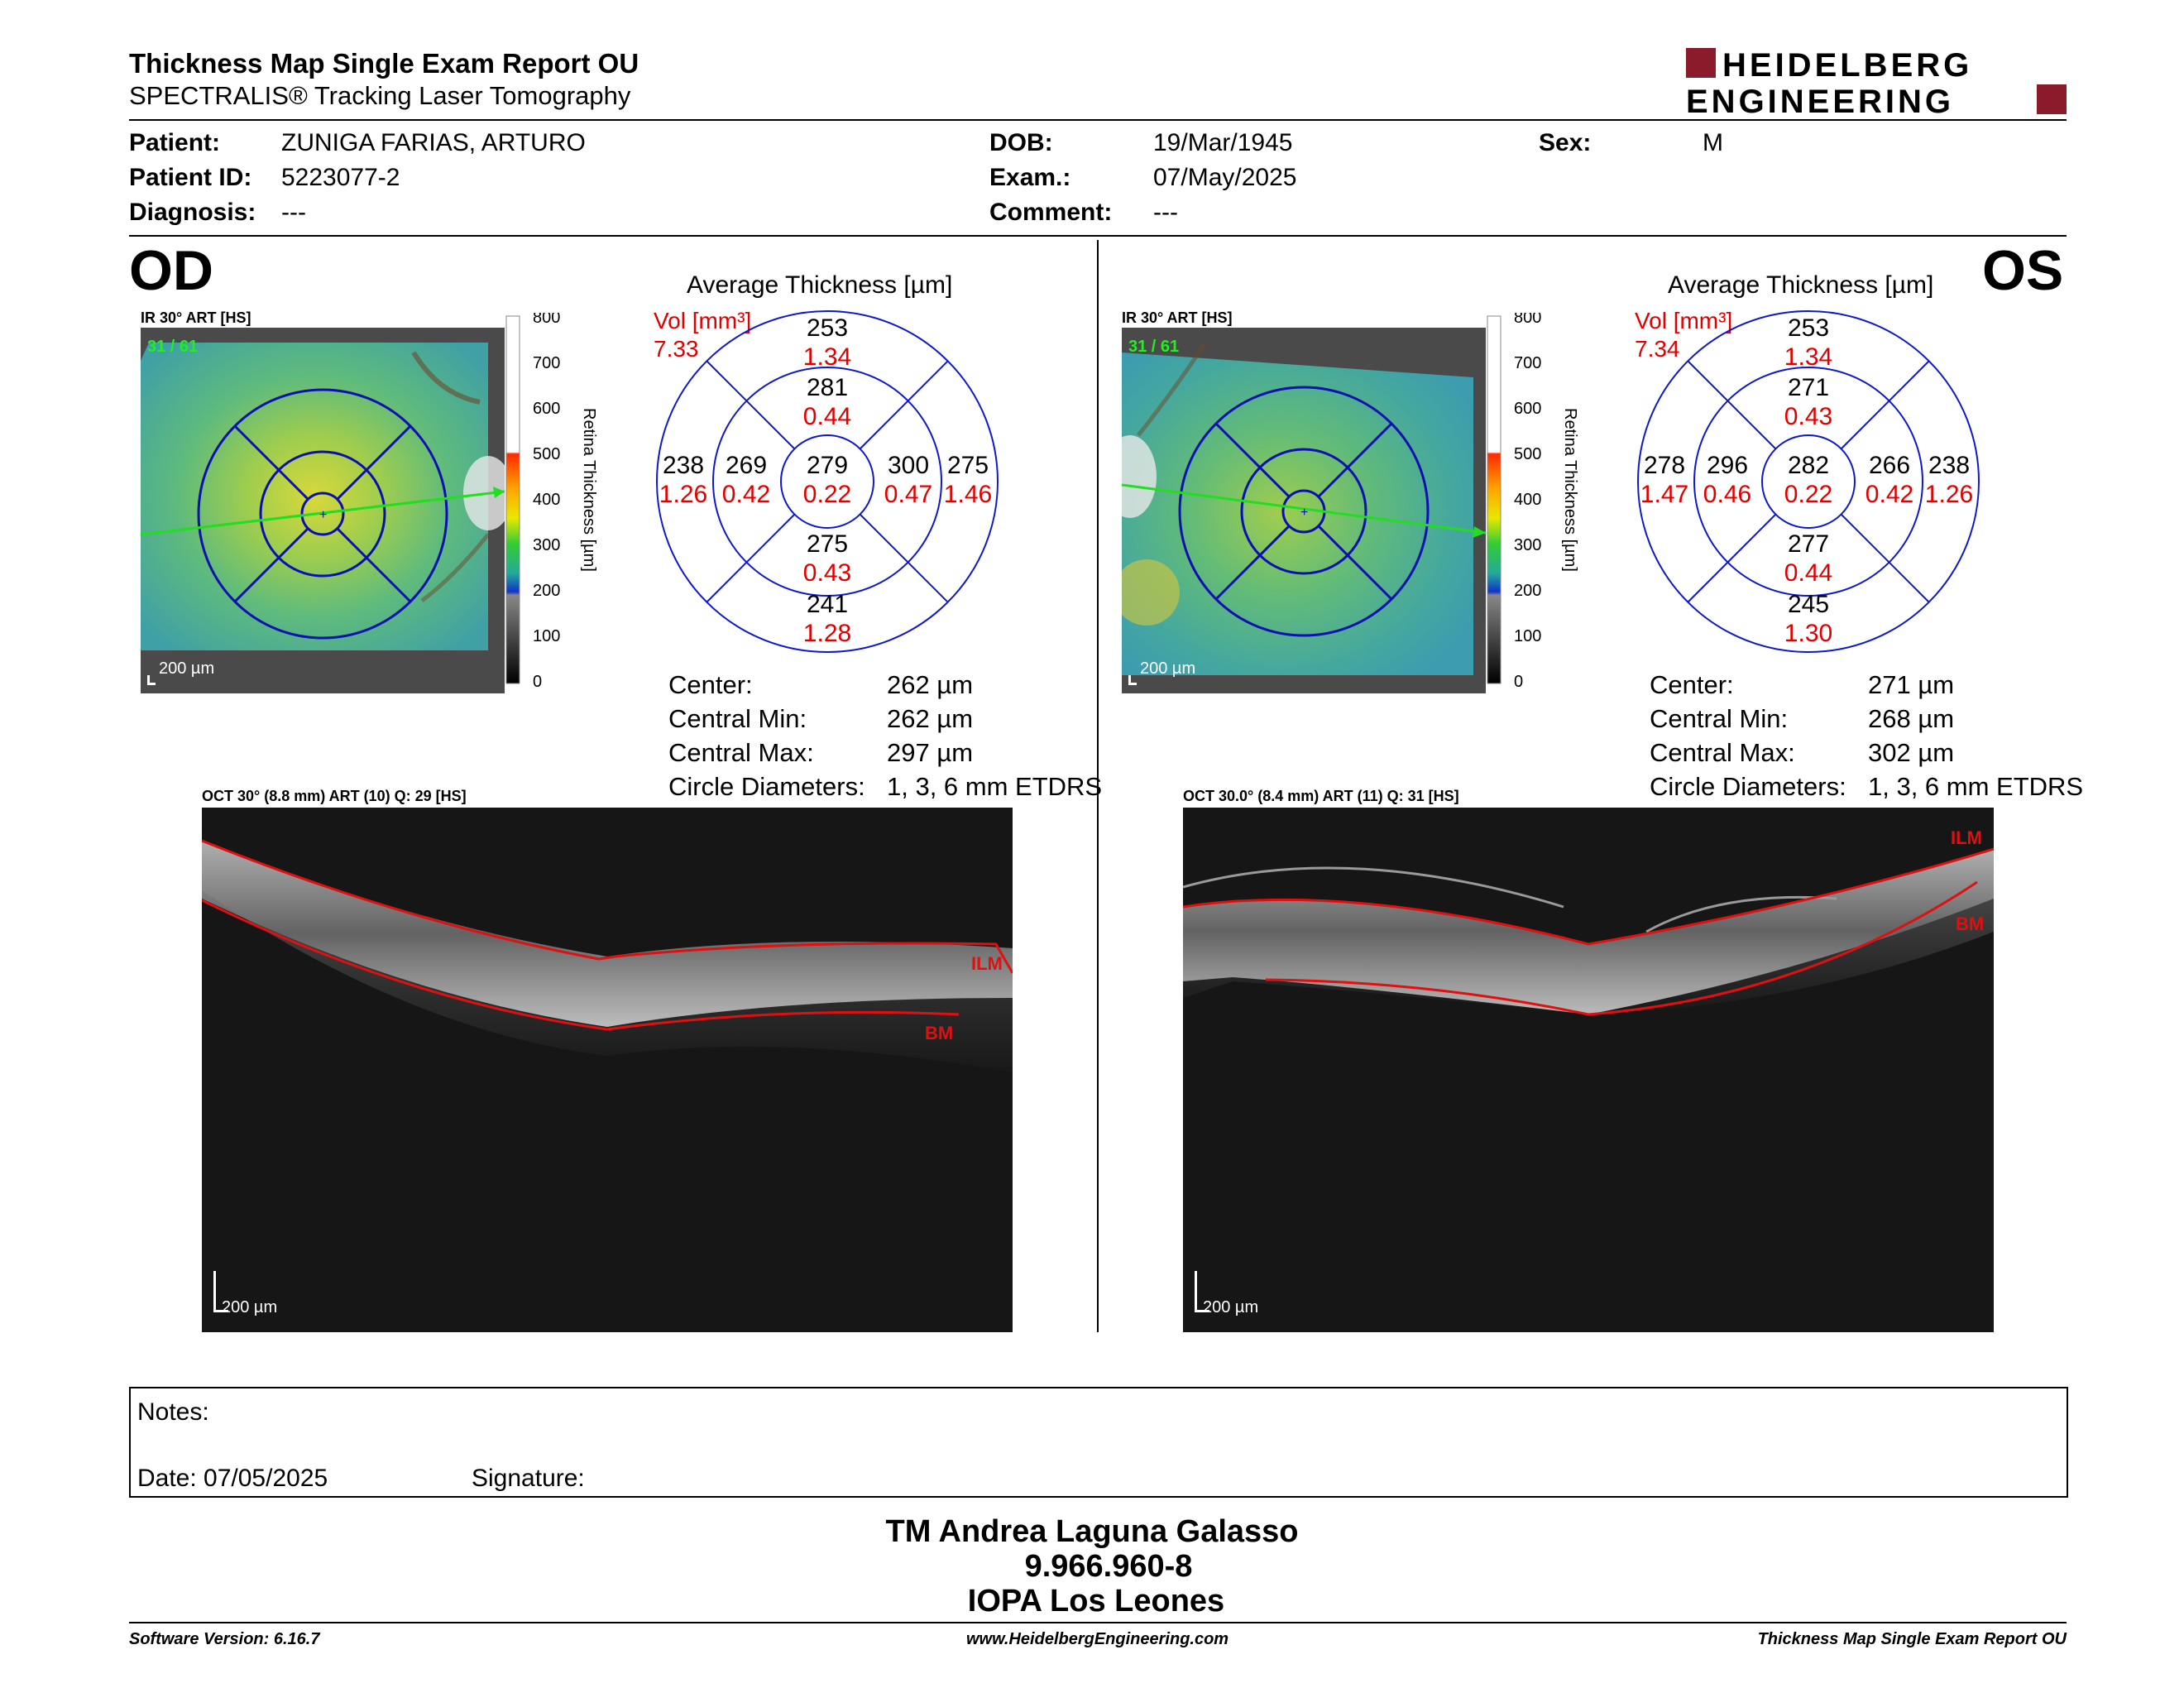 This screenshot has width=2184, height=1688. What do you see at coordinates (384, 63) in the screenshot?
I see `report-title: Thickness Map Single Exam Report OU` at bounding box center [384, 63].